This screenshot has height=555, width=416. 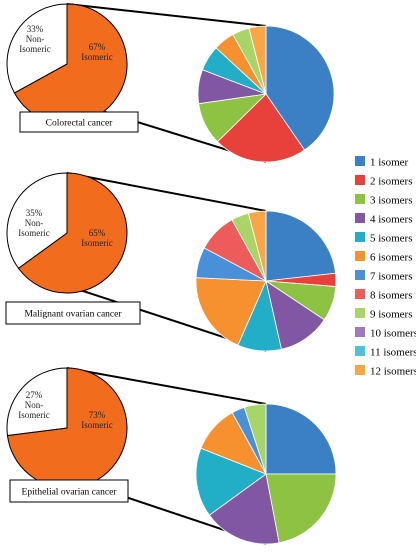 What do you see at coordinates (255, 439) in the screenshot?
I see `pie-slice-9-isomers` at bounding box center [255, 439].